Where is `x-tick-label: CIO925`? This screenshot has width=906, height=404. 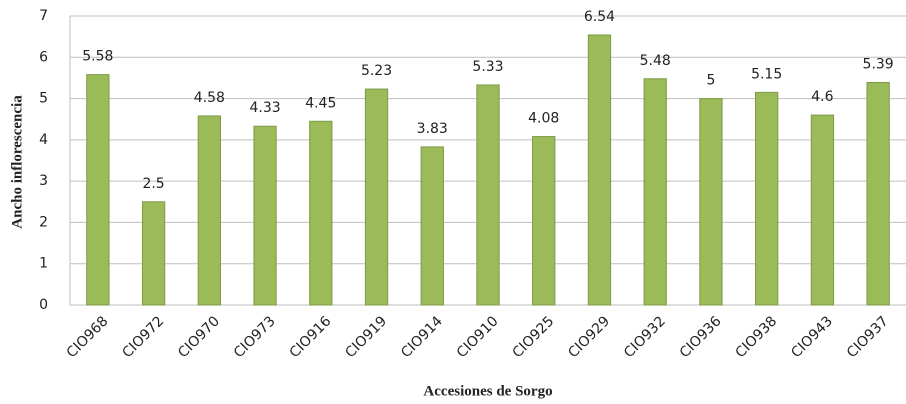
x-tick-label: CIO925 is located at coordinates (534, 337).